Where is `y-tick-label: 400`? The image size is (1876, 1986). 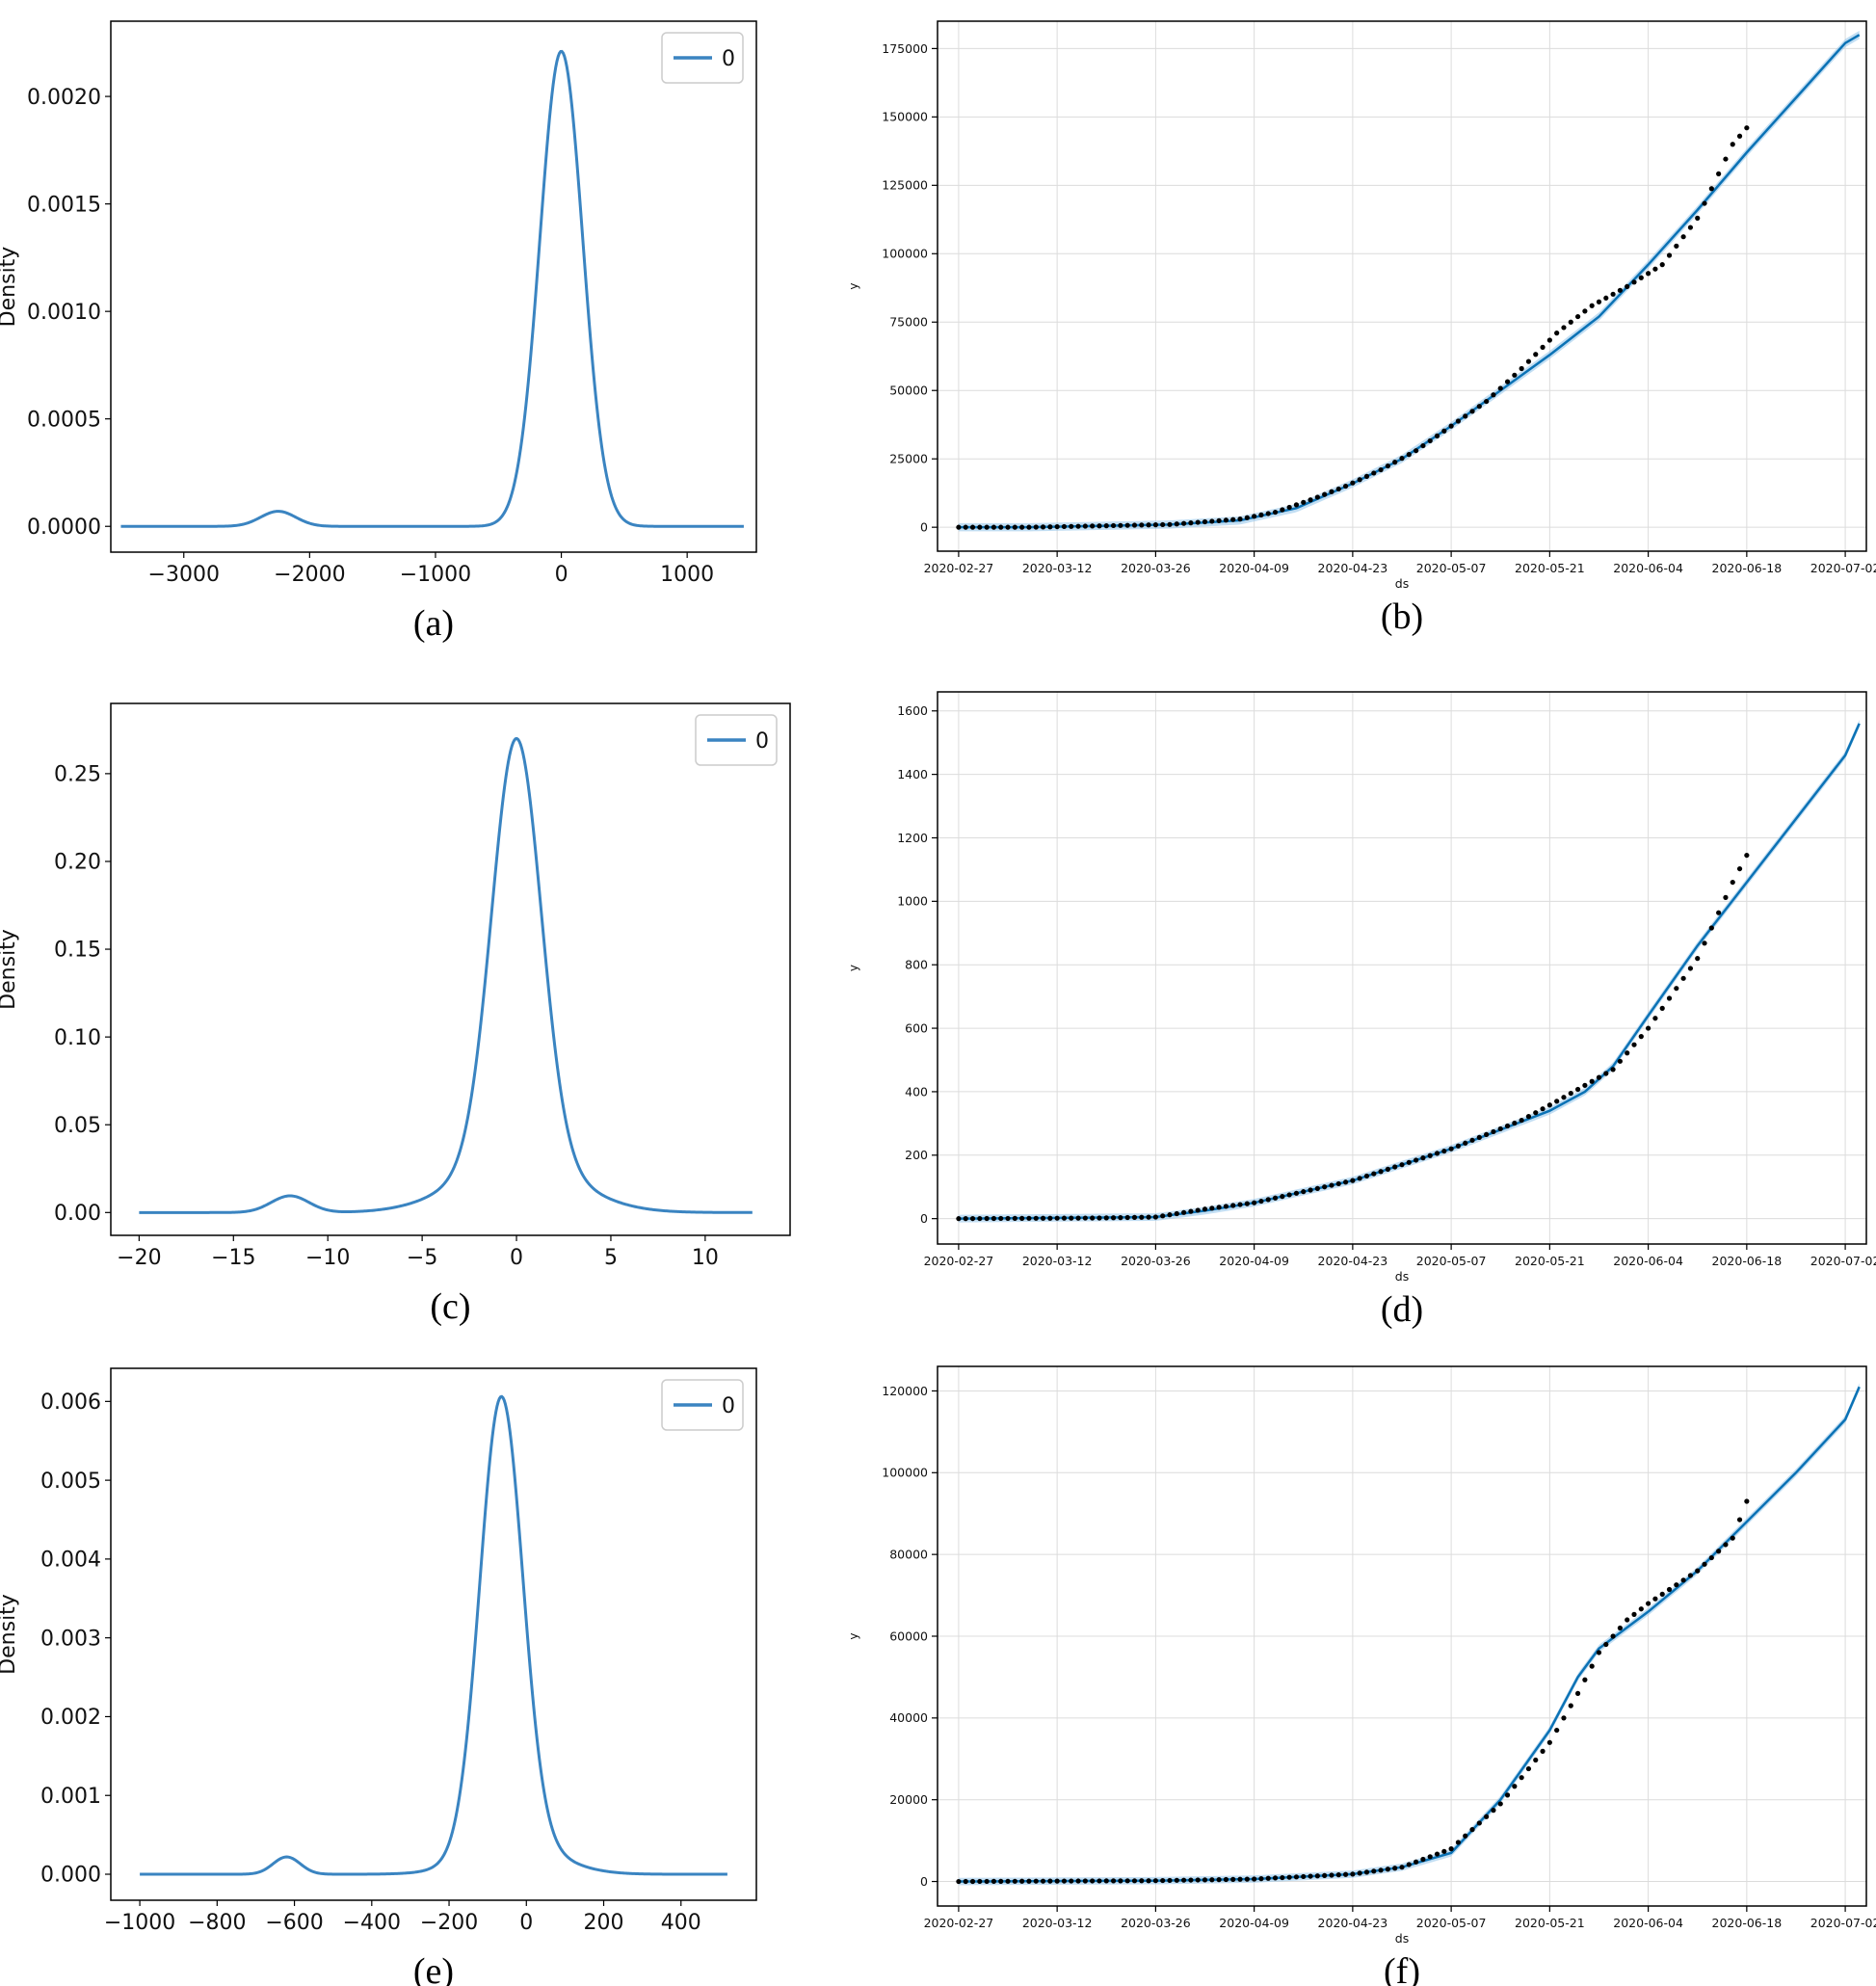 y-tick-label: 400 is located at coordinates (916, 1091).